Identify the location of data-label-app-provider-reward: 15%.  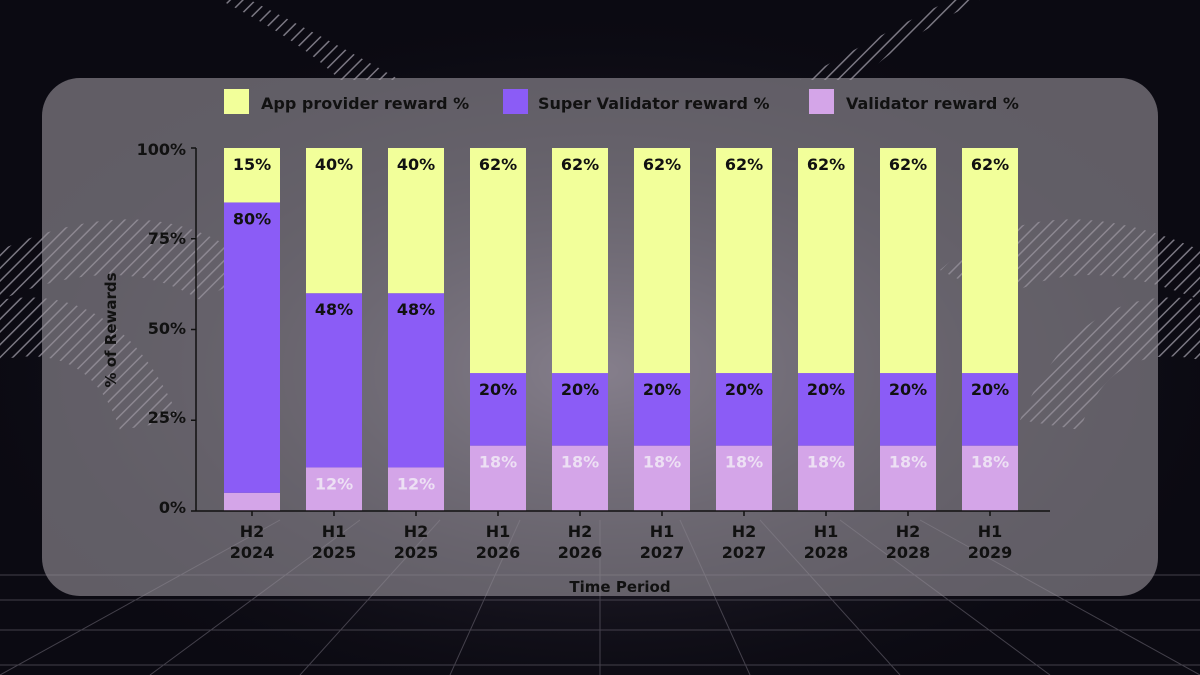
(252, 164).